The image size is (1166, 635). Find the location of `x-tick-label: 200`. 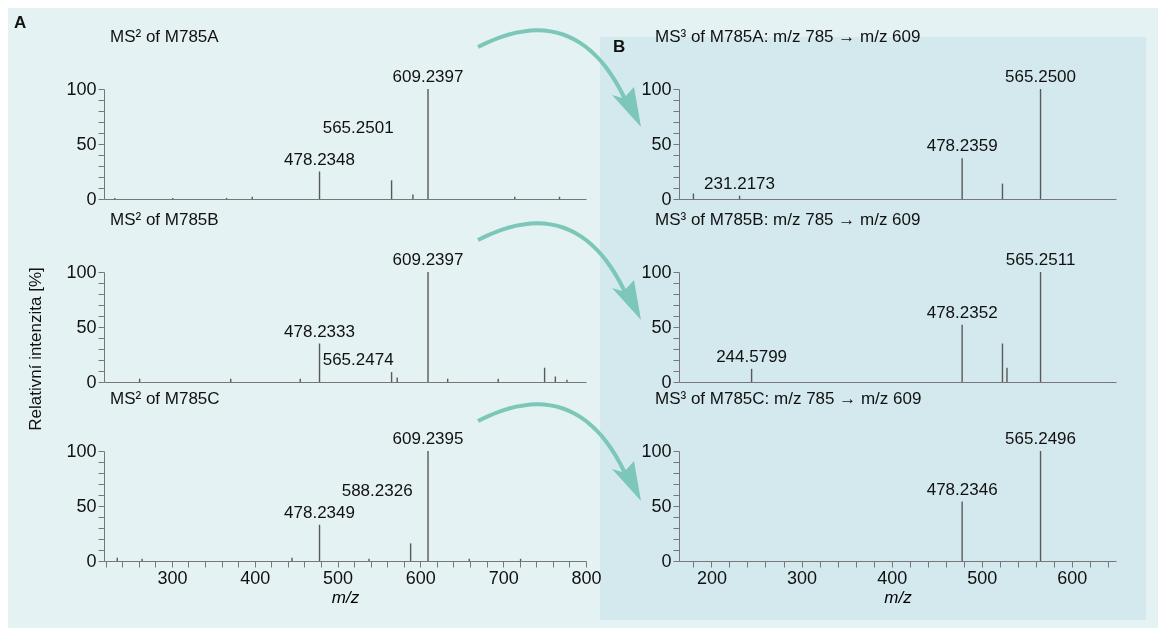

x-tick-label: 200 is located at coordinates (711, 577).